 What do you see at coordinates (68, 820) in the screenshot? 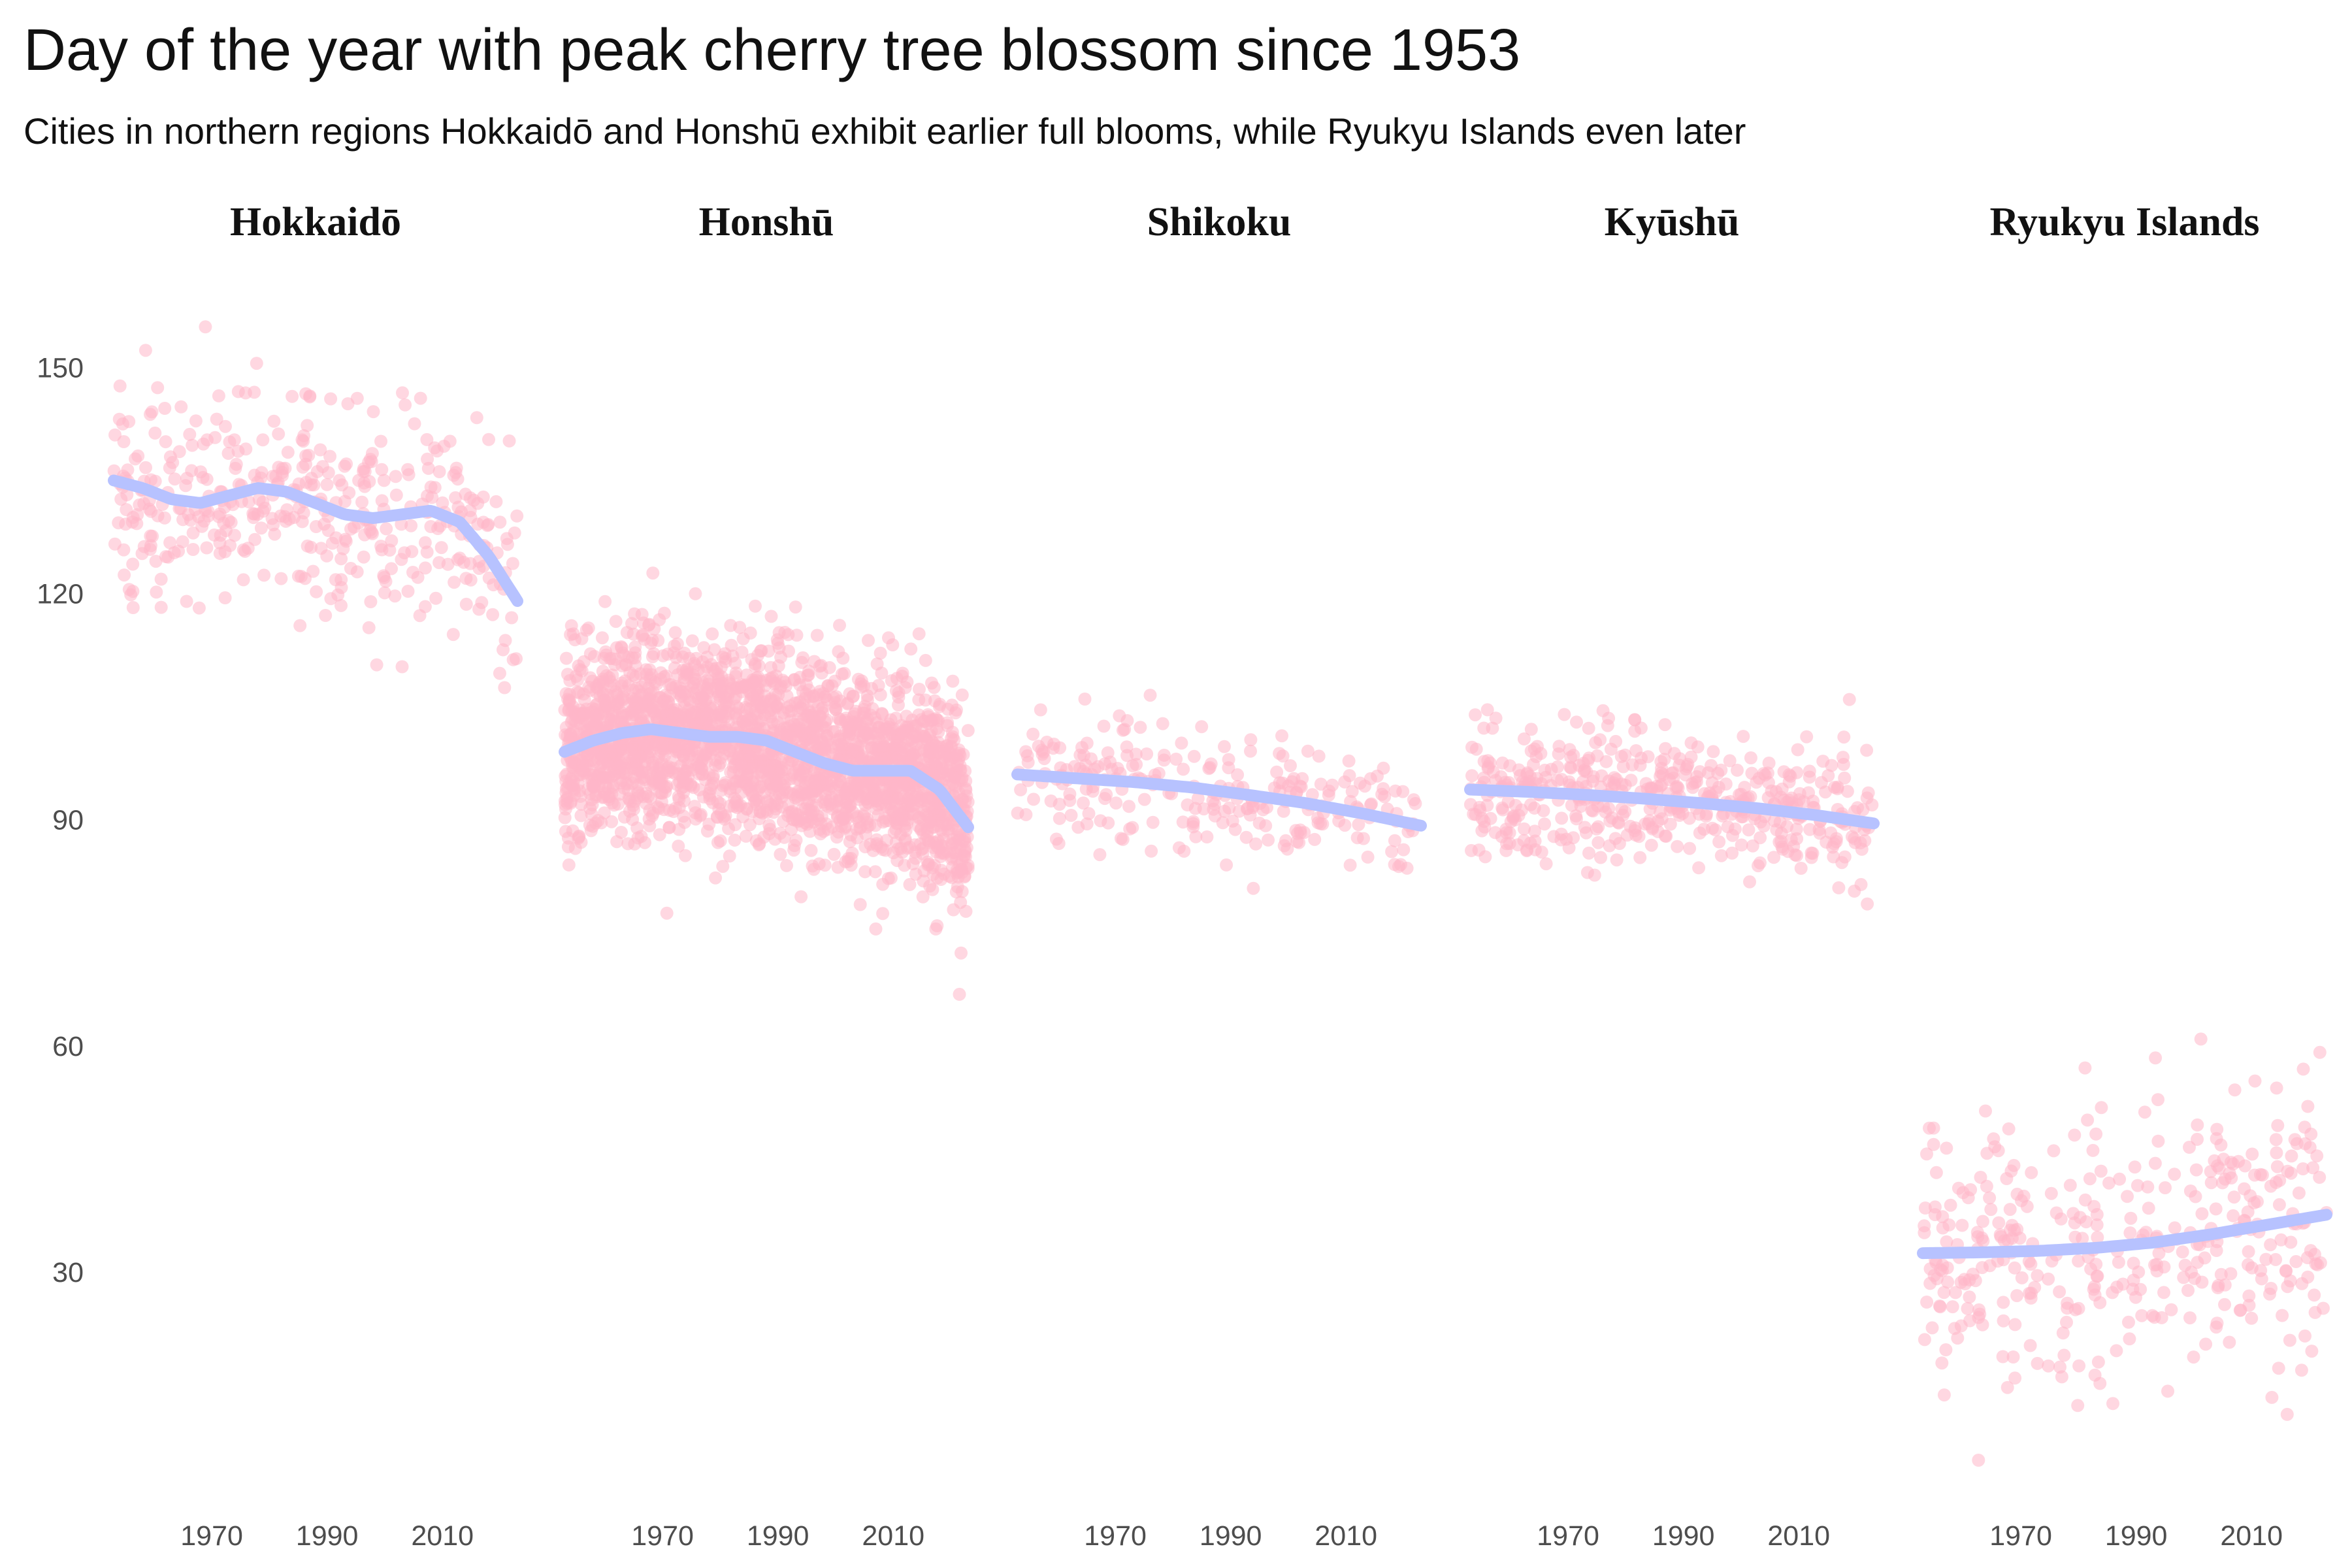
I see `y-tick-label: 90` at bounding box center [68, 820].